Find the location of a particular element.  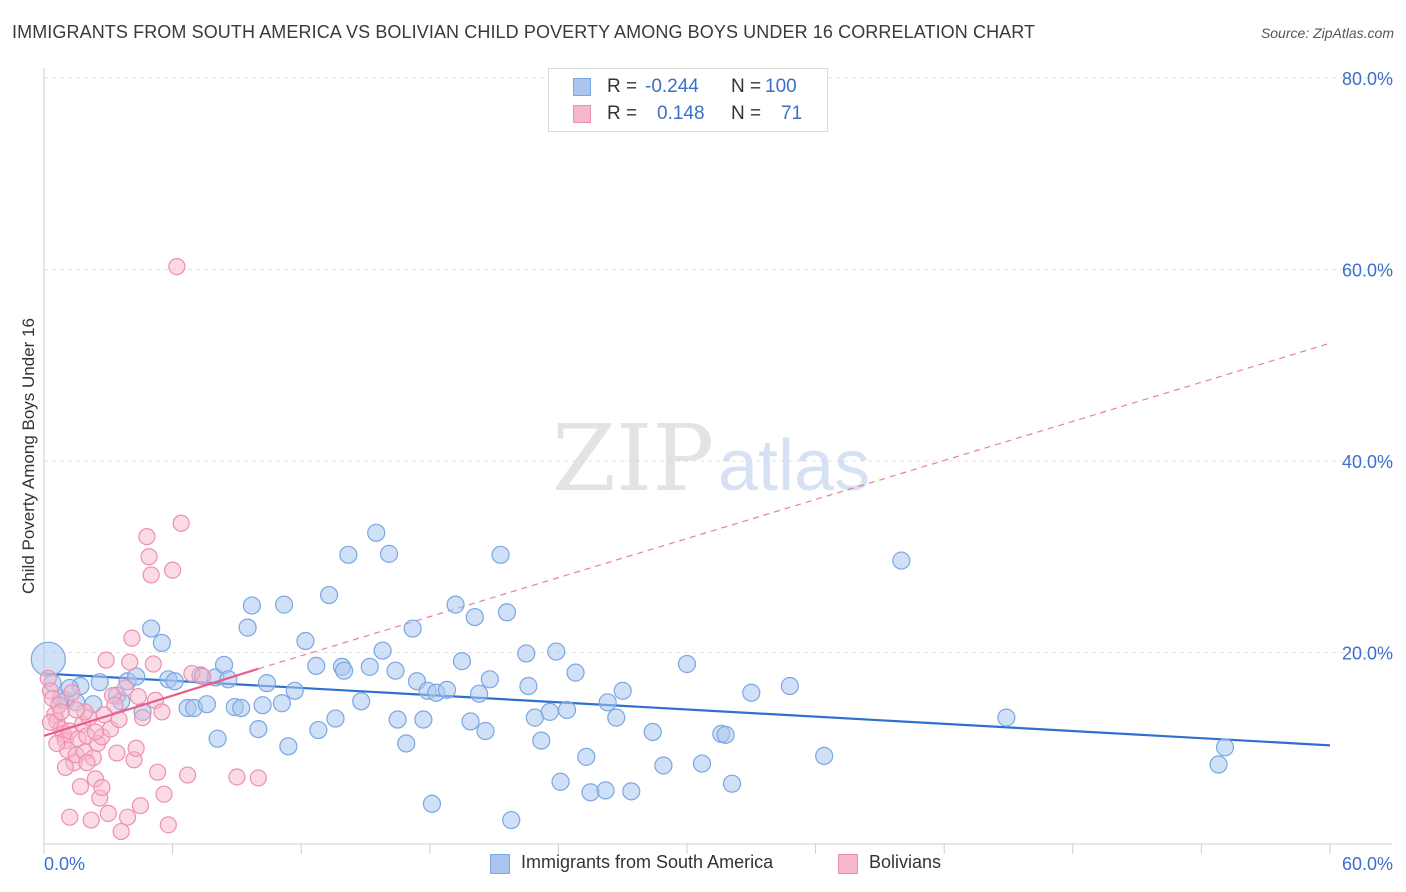

x-tick-label: 0.0% is located at coordinates (64, 864).